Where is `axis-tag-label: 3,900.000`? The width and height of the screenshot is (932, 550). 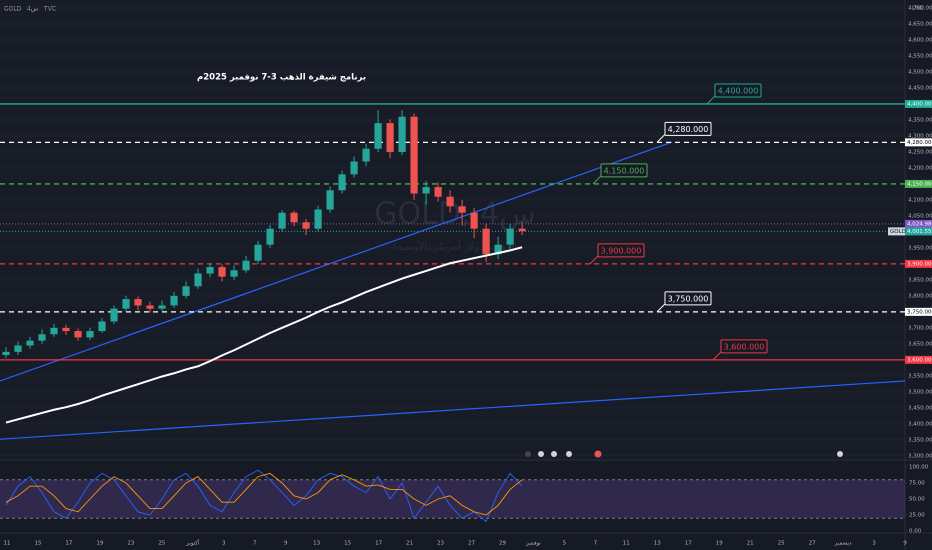
axis-tag-label: 3,900.000 is located at coordinates (919, 264).